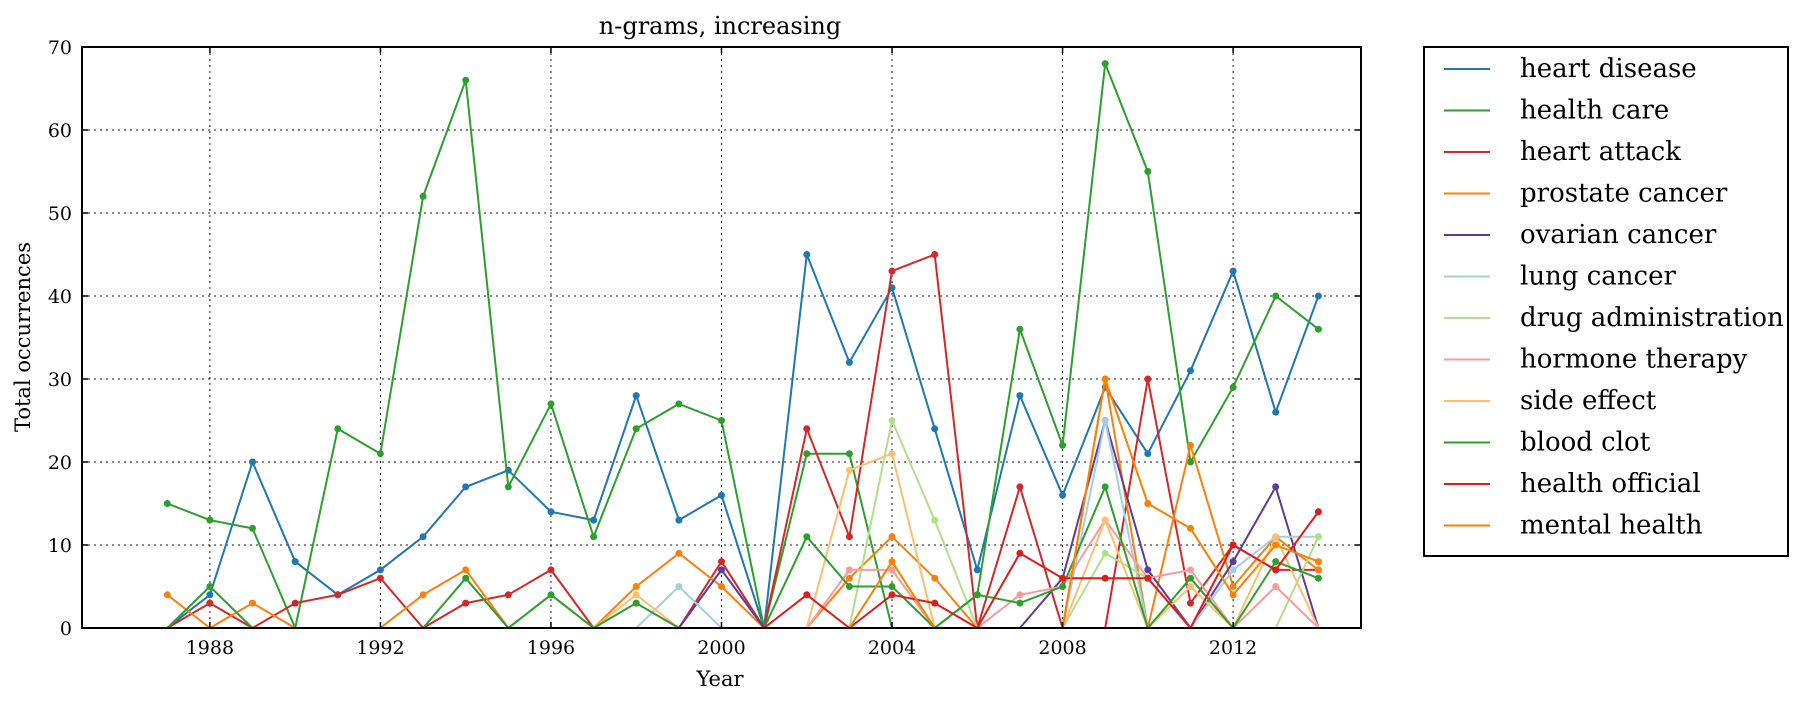 This screenshot has height=709, width=1801. I want to click on legend-label: health care, so click(1594, 111).